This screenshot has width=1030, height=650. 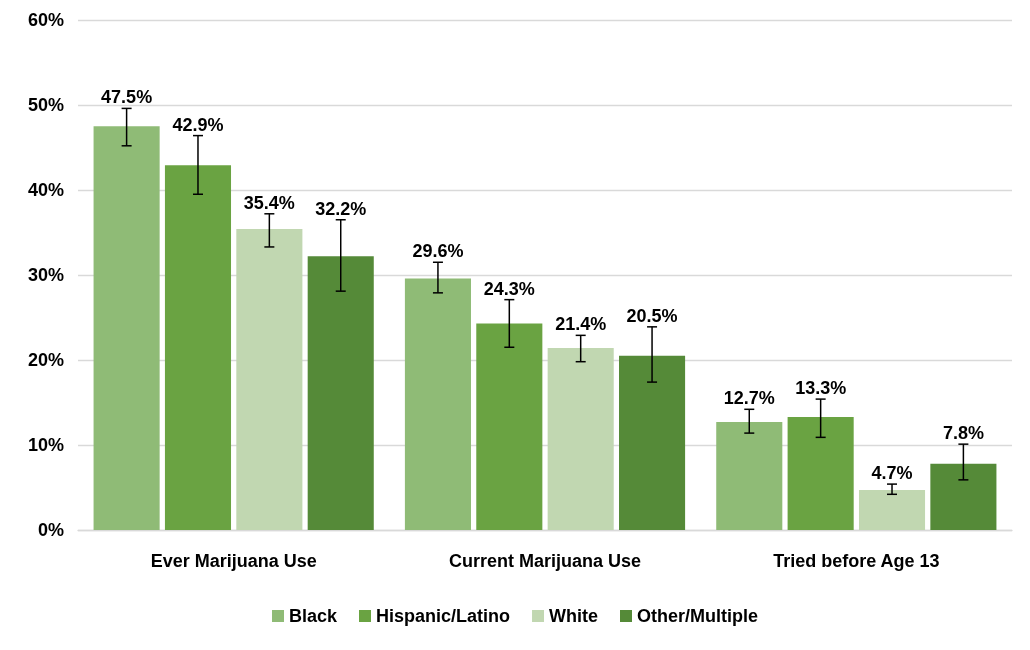 What do you see at coordinates (581, 324) in the screenshot?
I see `text: 21.4%` at bounding box center [581, 324].